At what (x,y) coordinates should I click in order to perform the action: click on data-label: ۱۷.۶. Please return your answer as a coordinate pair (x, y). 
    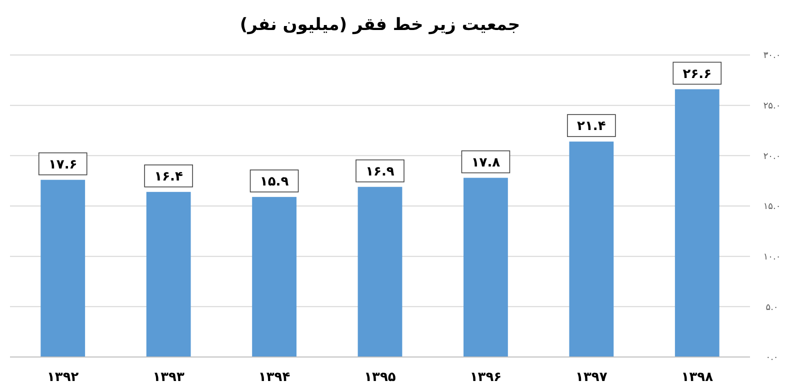
    Looking at the image, I should click on (63, 164).